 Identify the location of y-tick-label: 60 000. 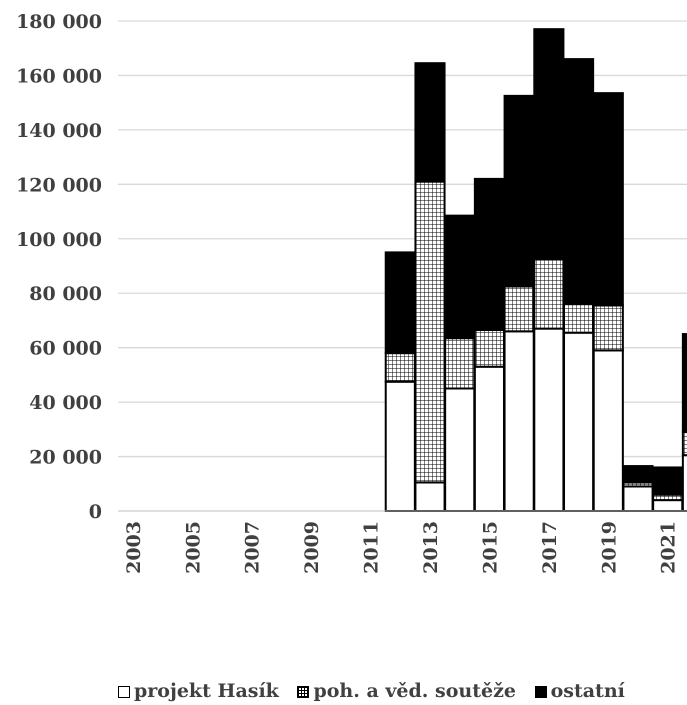
(65, 349).